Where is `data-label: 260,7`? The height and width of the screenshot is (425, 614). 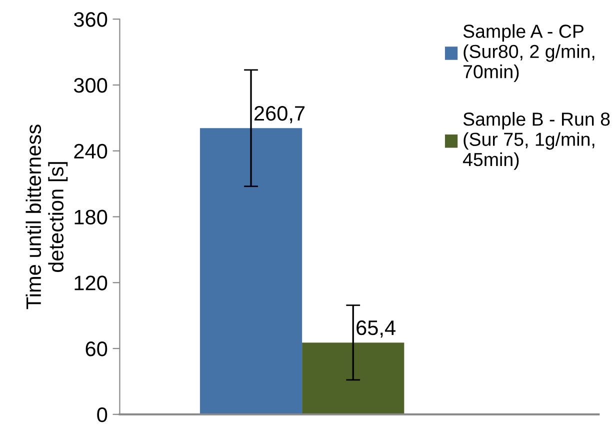 data-label: 260,7 is located at coordinates (279, 115).